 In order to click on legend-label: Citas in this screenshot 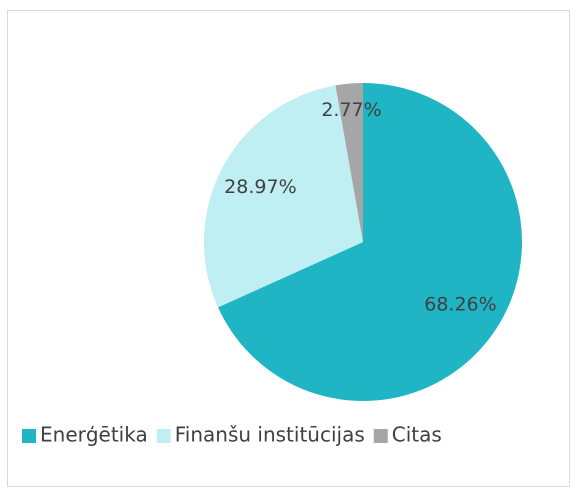, I will do `click(417, 435)`.